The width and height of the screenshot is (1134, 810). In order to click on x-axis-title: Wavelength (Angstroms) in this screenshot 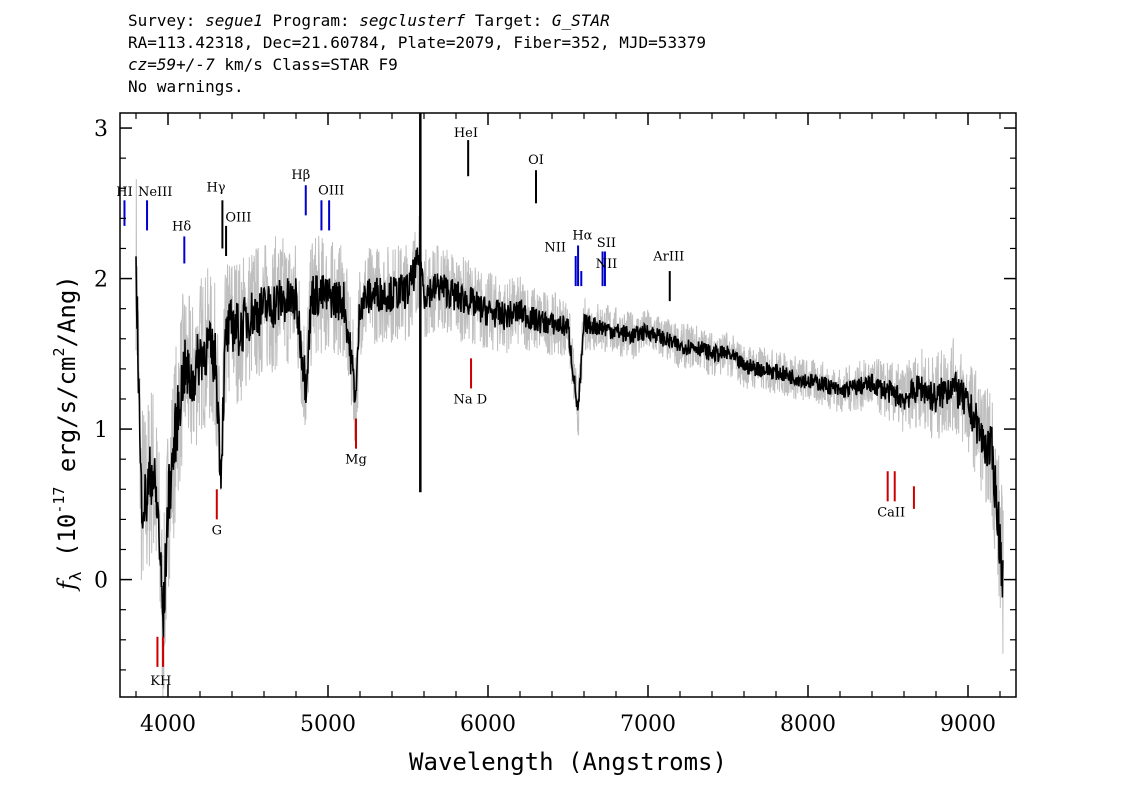, I will do `click(568, 762)`.